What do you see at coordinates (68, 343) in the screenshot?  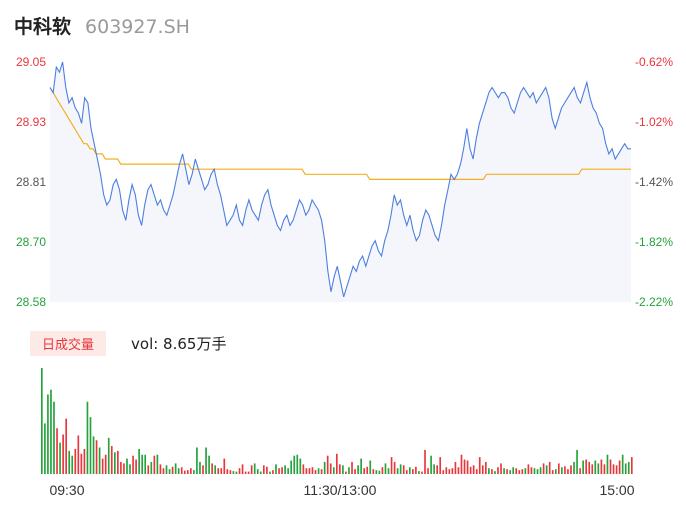 I see `volume-label: 日成交量` at bounding box center [68, 343].